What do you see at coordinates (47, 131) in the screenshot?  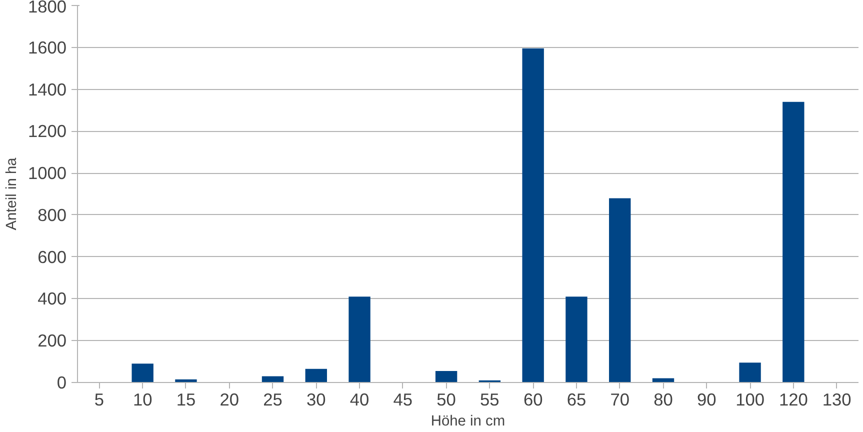 I see `y-tick-label: 1200` at bounding box center [47, 131].